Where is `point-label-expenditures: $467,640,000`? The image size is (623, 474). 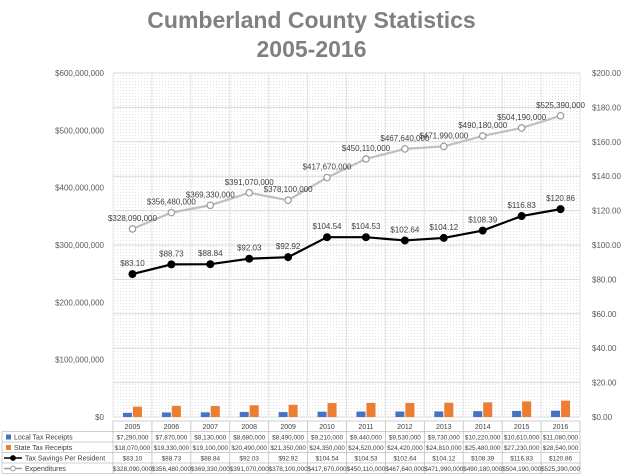
point-label-expenditures: $467,640,000 is located at coordinates (404, 138).